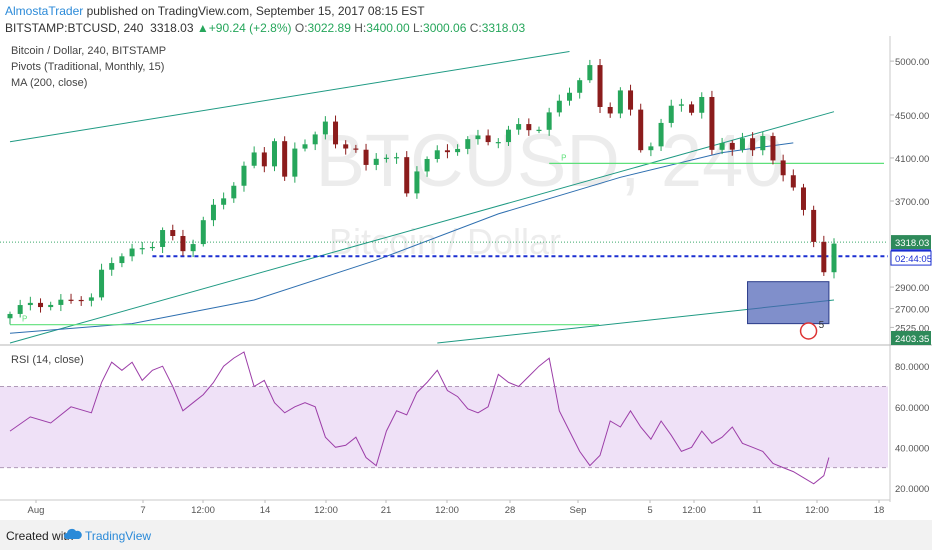  Describe the element at coordinates (87, 67) in the screenshot. I see `pivots-indicator-label: Pivots (Traditional, Monthly, 15)` at that location.